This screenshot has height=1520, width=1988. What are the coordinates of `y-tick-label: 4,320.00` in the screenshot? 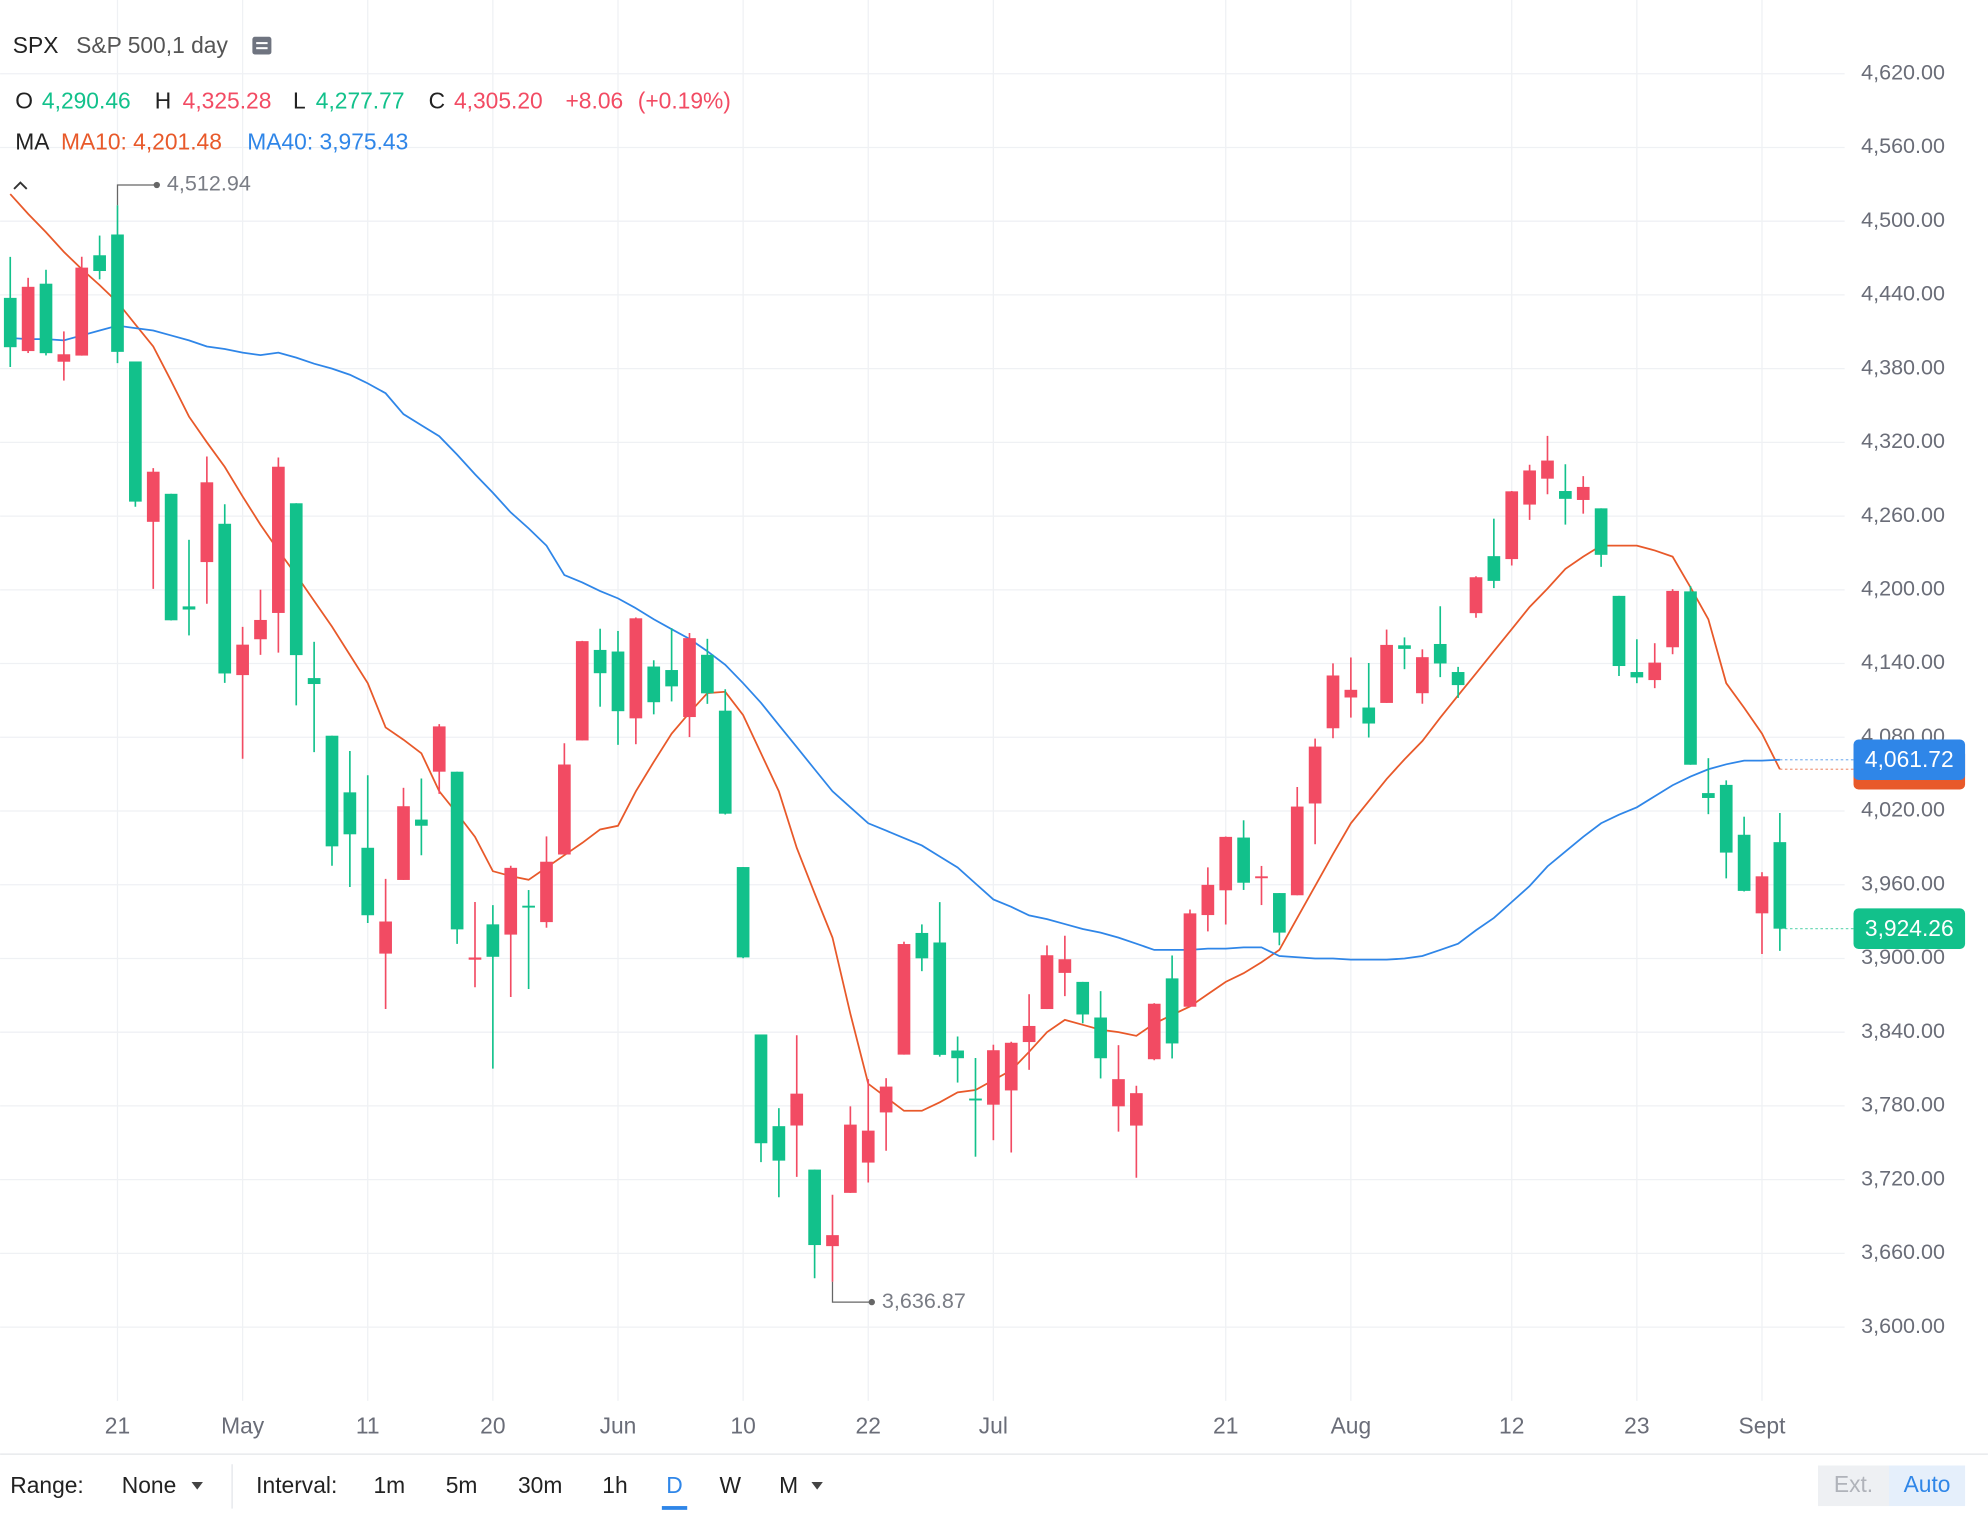 It's located at (1903, 440).